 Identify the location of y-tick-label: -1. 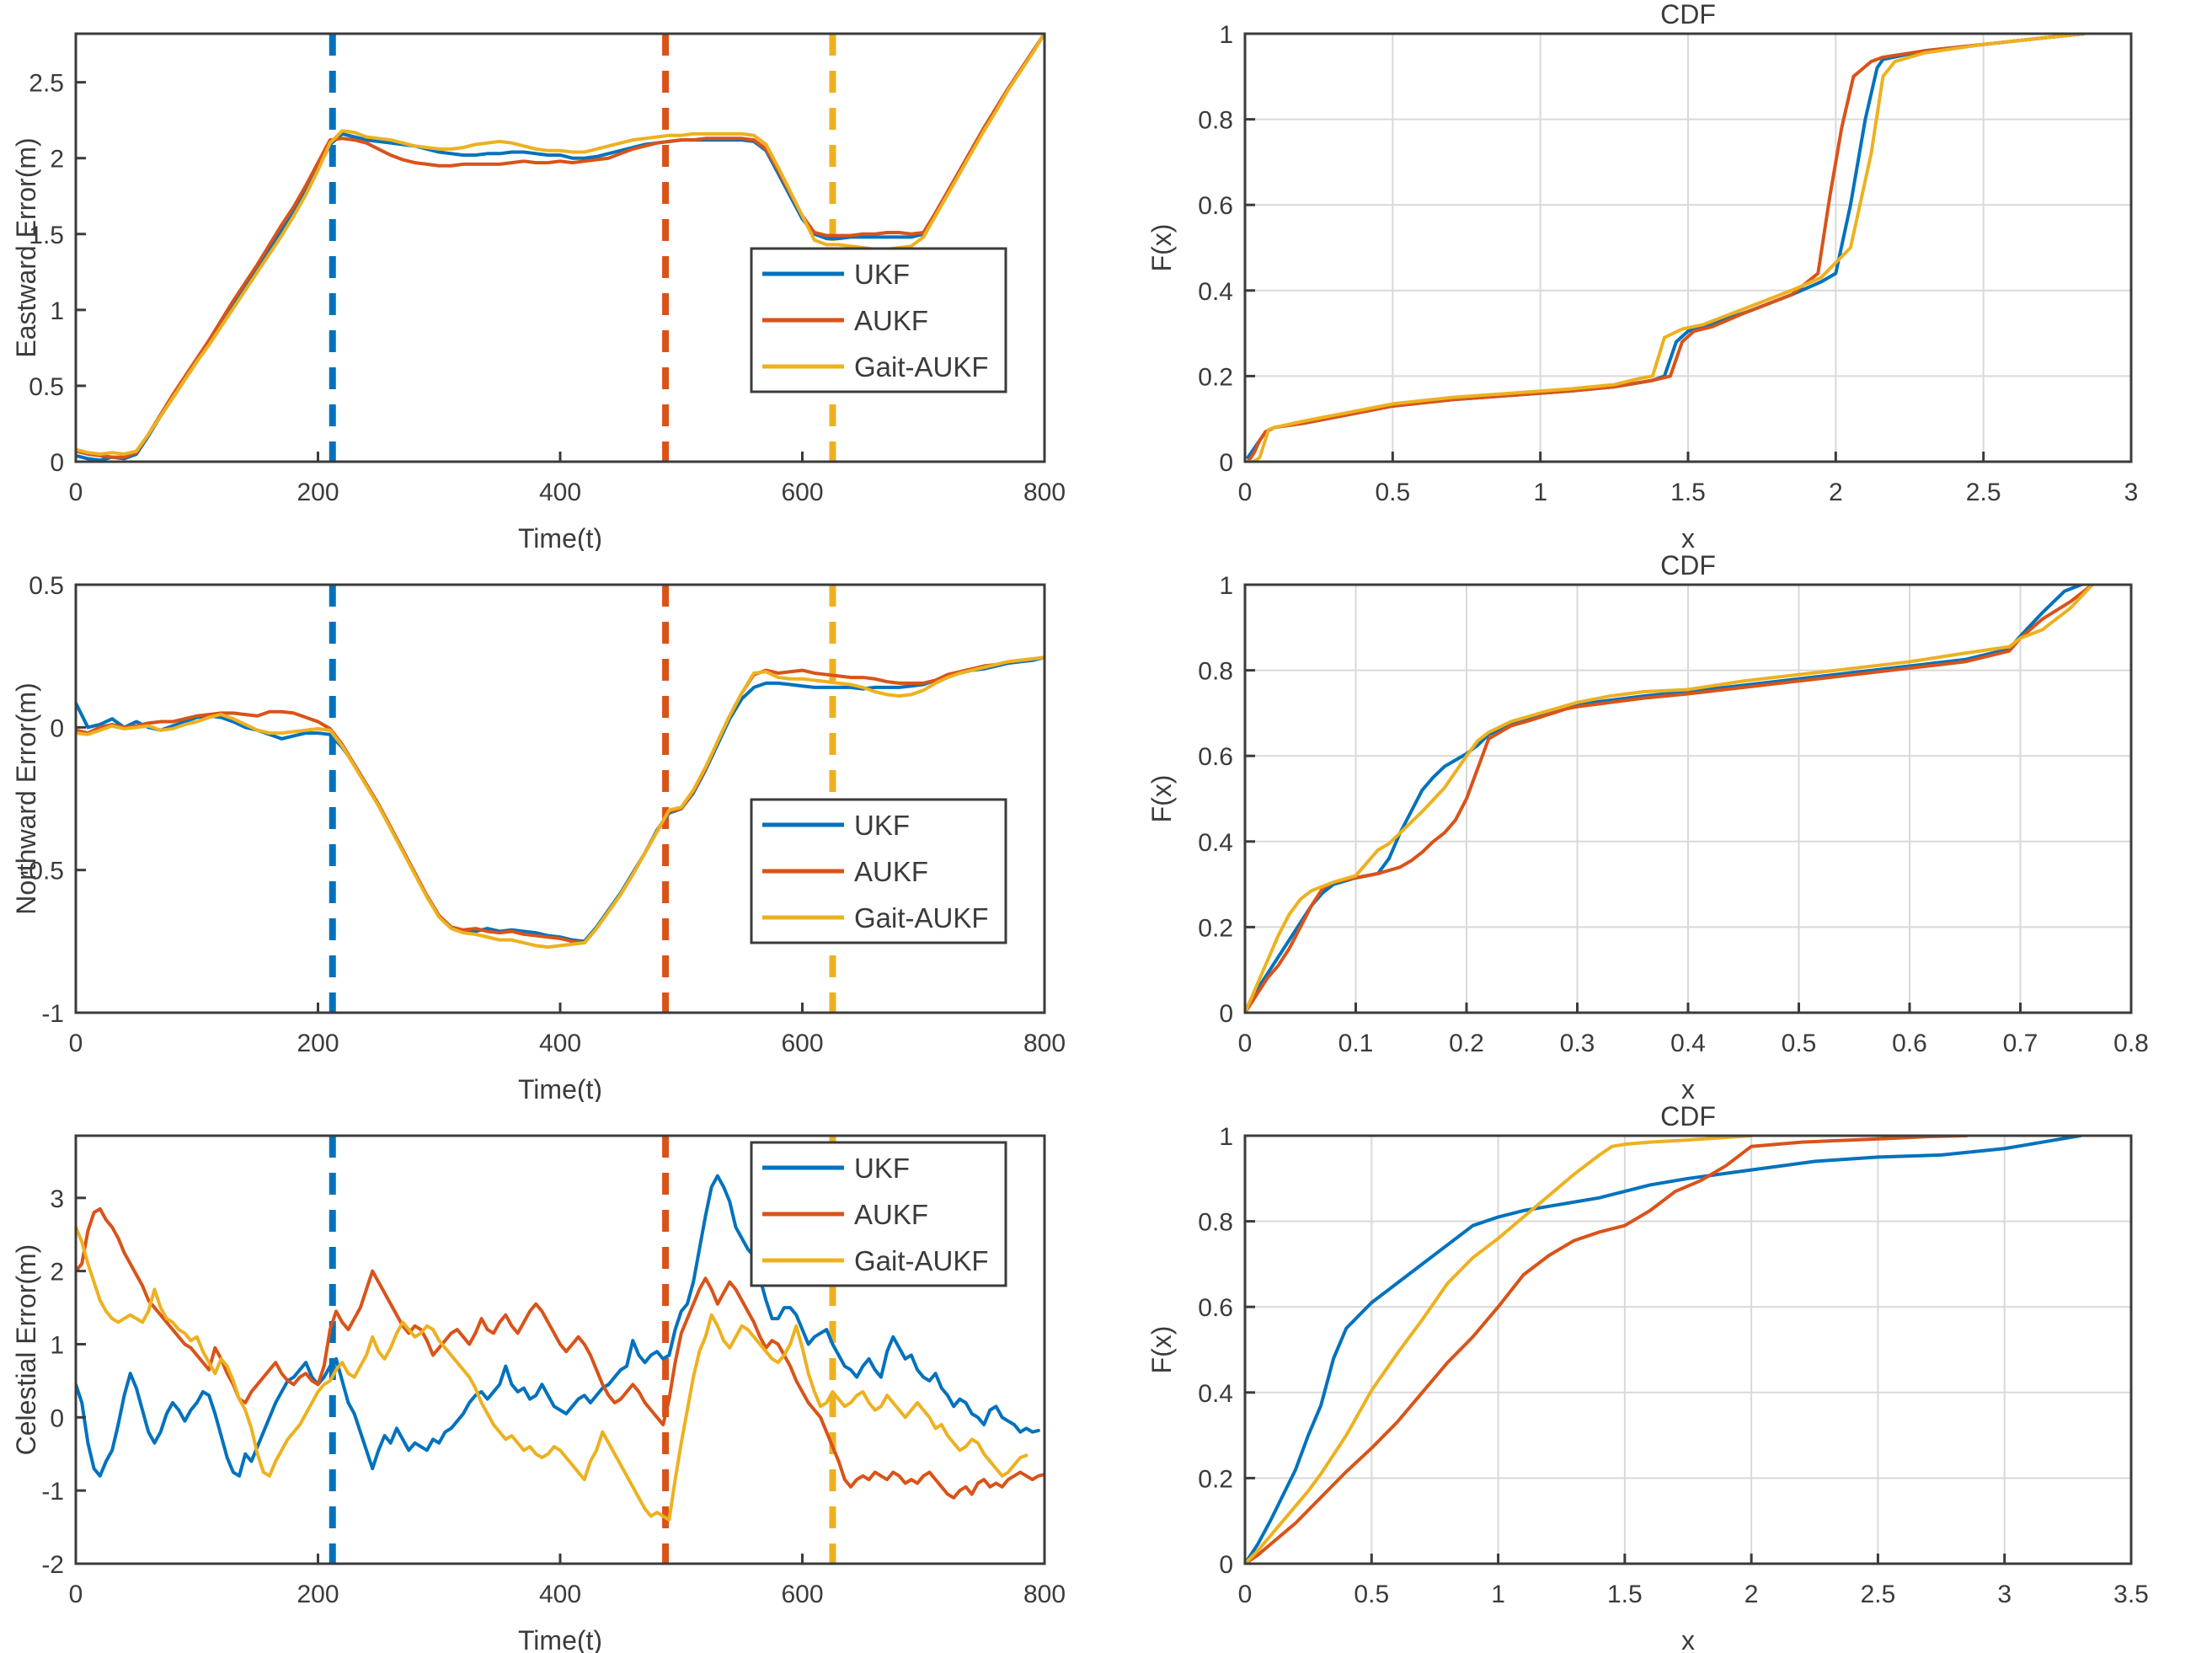
(52, 1492).